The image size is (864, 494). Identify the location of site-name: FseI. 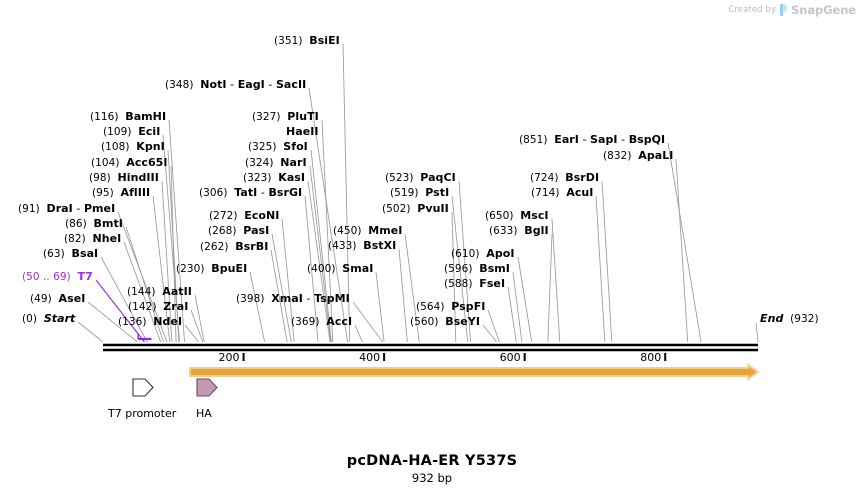
(492, 283).